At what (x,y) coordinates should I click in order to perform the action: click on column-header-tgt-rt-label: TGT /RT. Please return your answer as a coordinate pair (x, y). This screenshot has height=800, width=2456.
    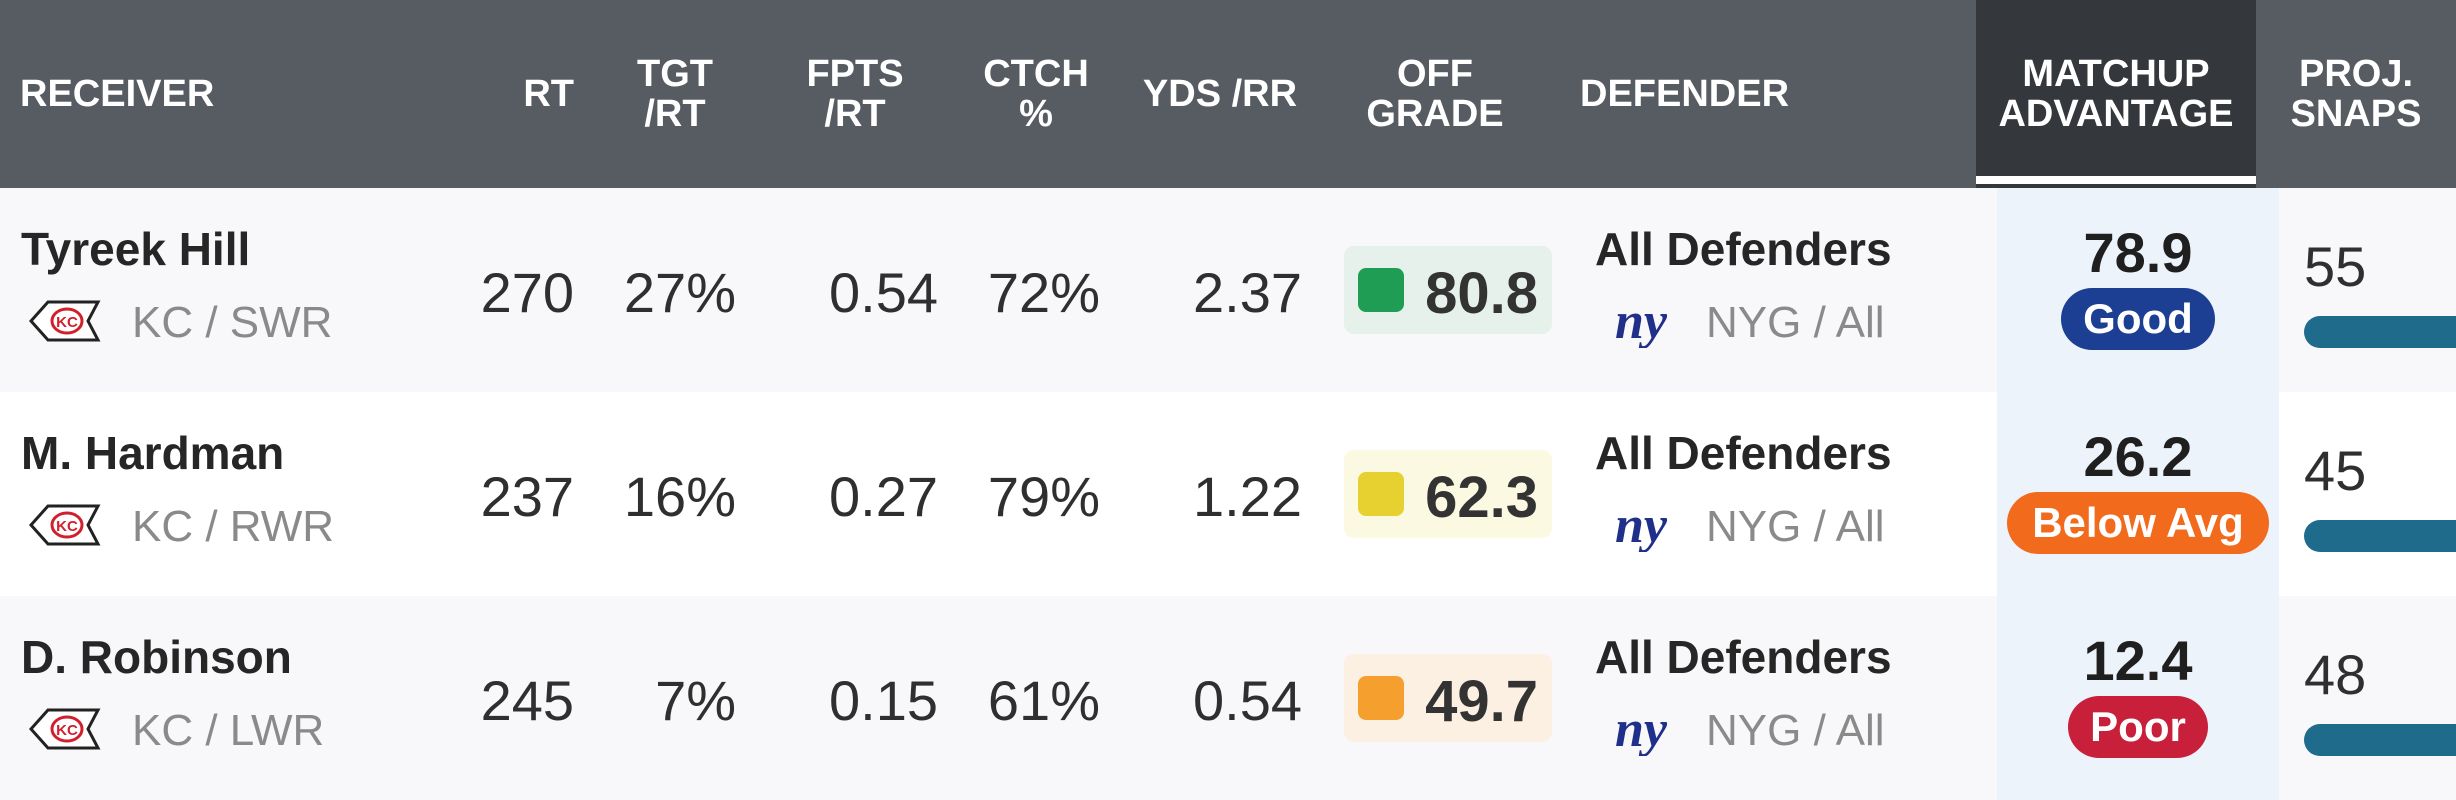
    Looking at the image, I should click on (675, 94).